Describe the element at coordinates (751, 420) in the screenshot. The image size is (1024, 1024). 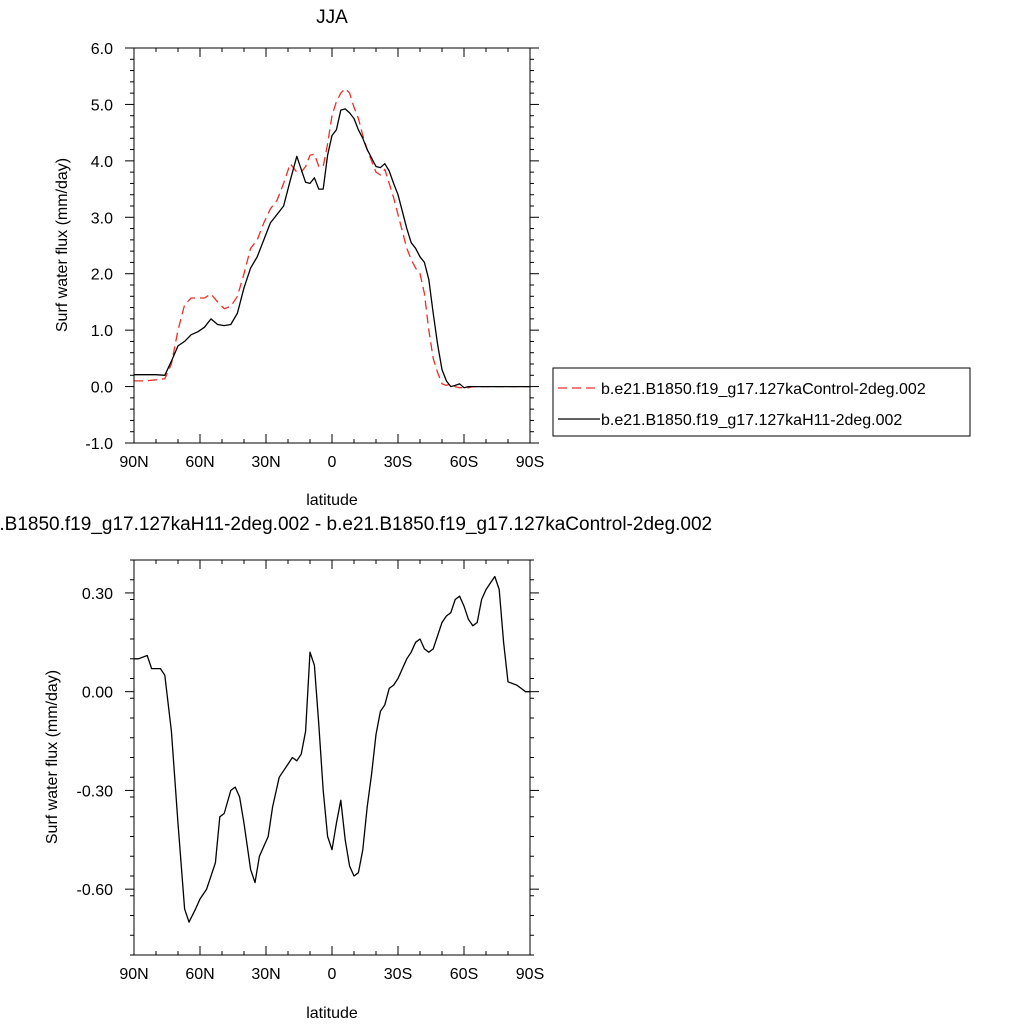
I see `legend-label-h11: b.e21.B1850.f19_g17.127kaH11-2deg.002` at that location.